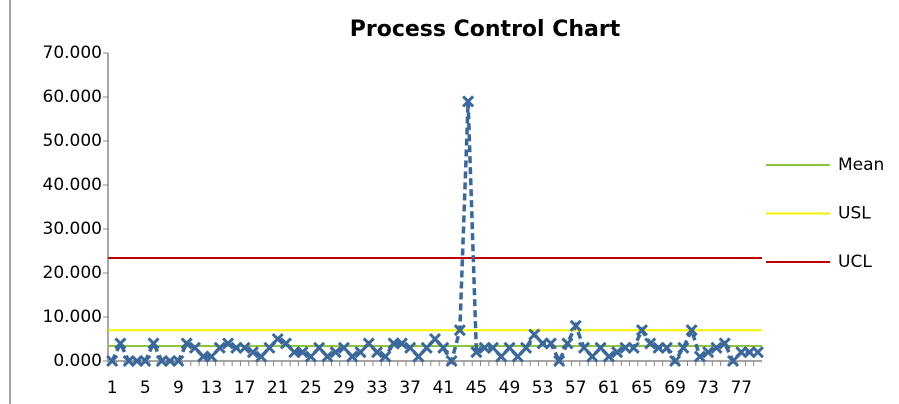 The image size is (899, 404). I want to click on x-tick-label: 53, so click(543, 388).